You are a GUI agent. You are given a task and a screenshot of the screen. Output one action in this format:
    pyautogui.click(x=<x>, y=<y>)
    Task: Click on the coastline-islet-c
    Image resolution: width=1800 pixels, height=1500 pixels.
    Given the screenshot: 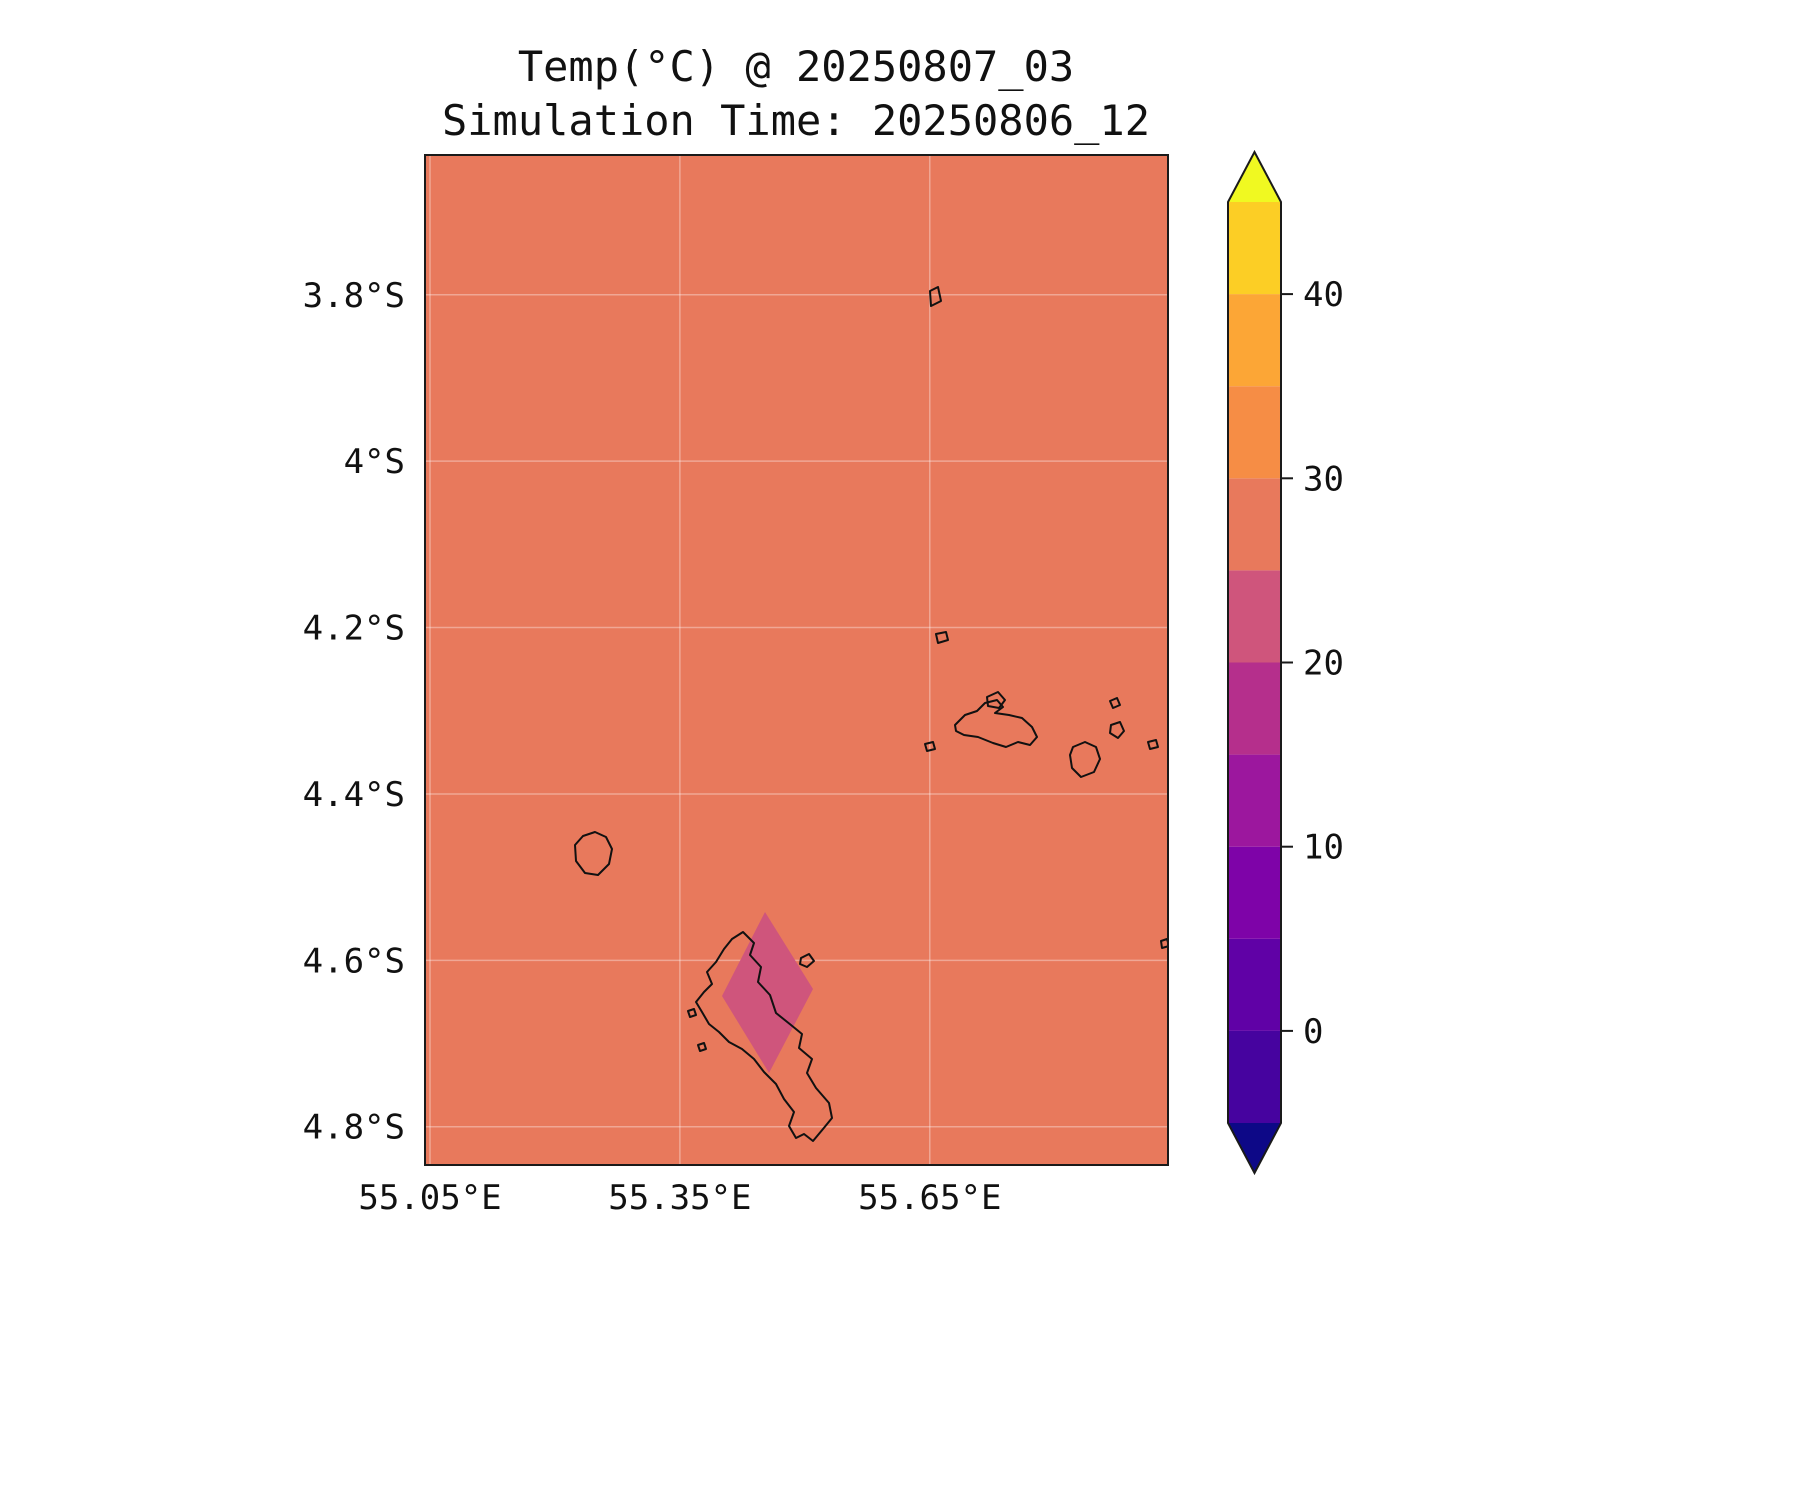 What is the action you would take?
    pyautogui.click(x=1153, y=744)
    